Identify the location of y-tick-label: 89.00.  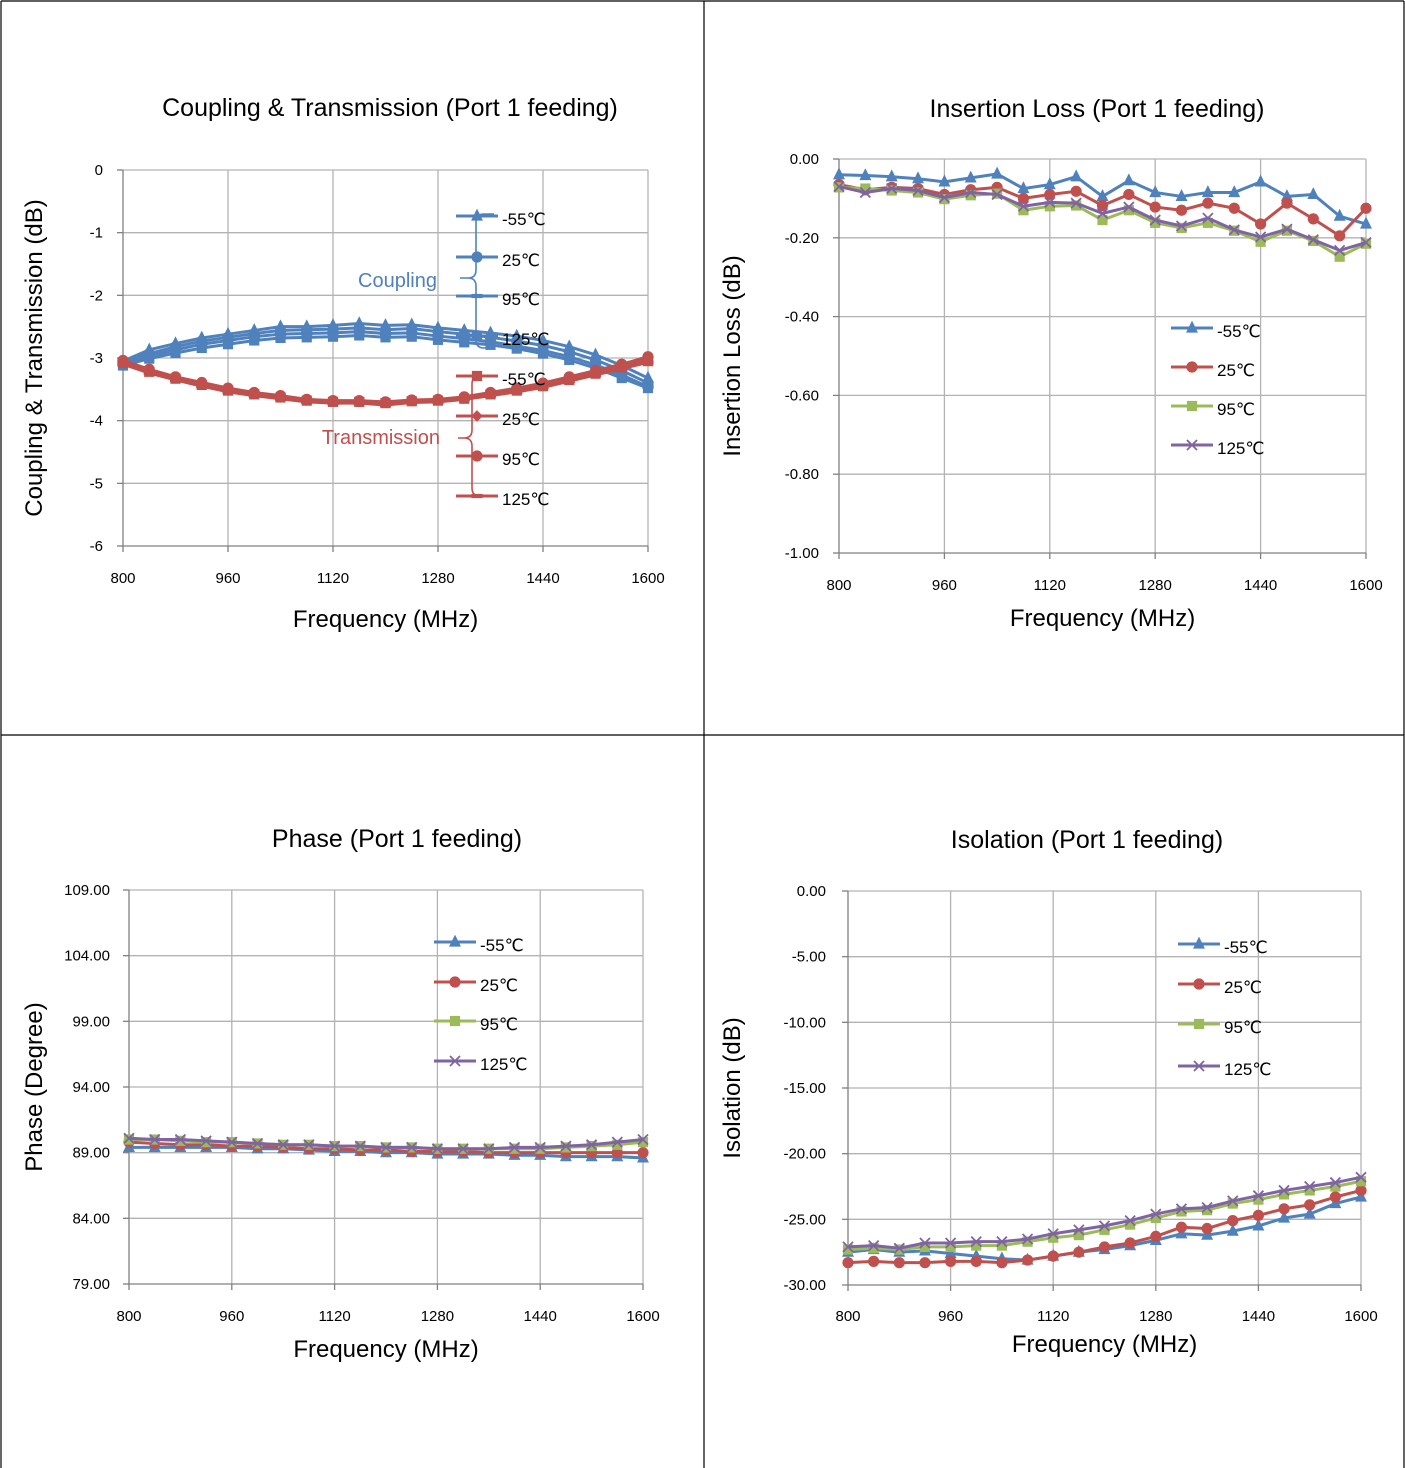
(91, 1153).